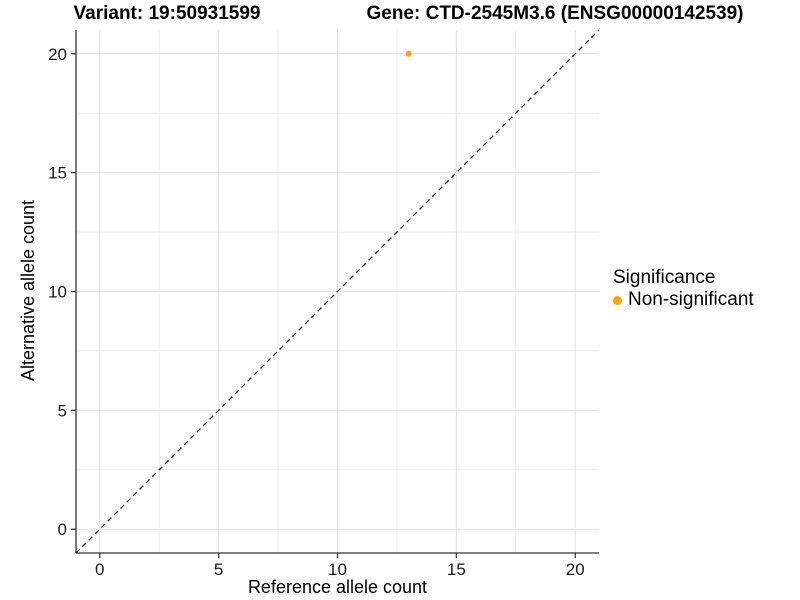 The width and height of the screenshot is (800, 600). Describe the element at coordinates (99, 569) in the screenshot. I see `x-tick-label: 0` at that location.